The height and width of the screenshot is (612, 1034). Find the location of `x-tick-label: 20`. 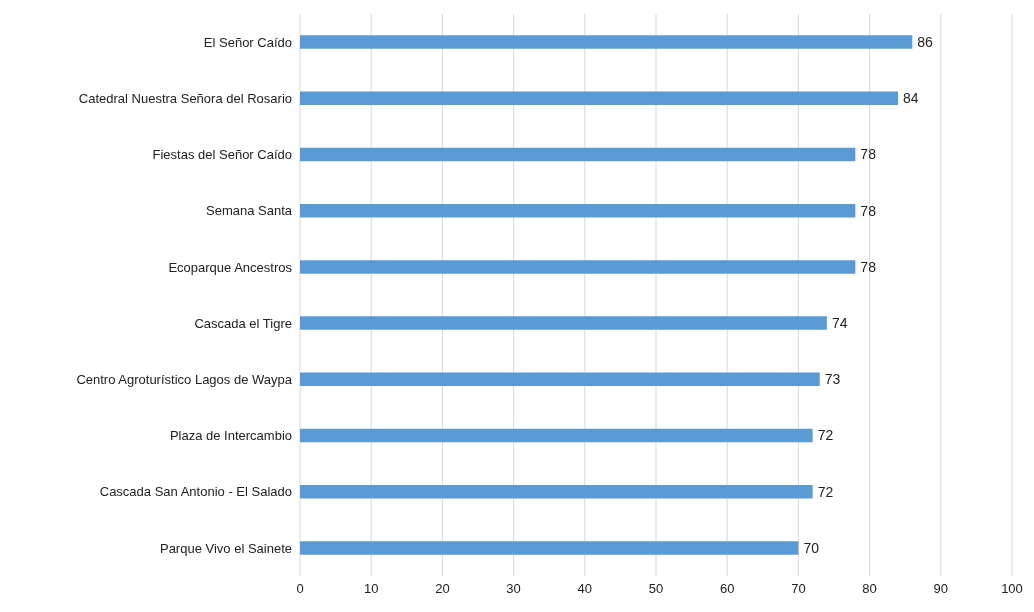

x-tick-label: 20 is located at coordinates (442, 589).